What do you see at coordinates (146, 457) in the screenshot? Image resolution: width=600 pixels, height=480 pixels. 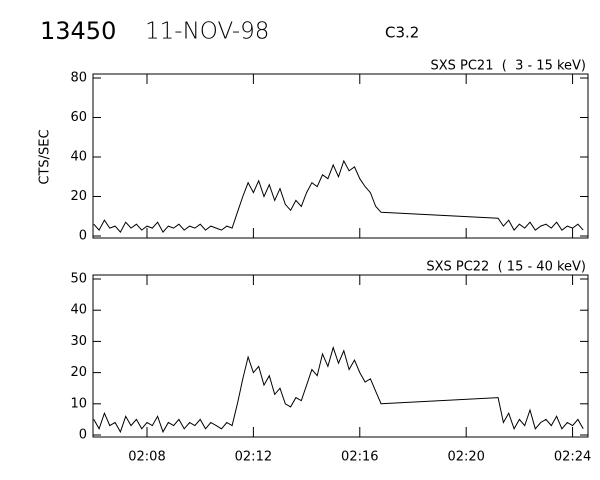 I see `x-tick-label: 02:08` at bounding box center [146, 457].